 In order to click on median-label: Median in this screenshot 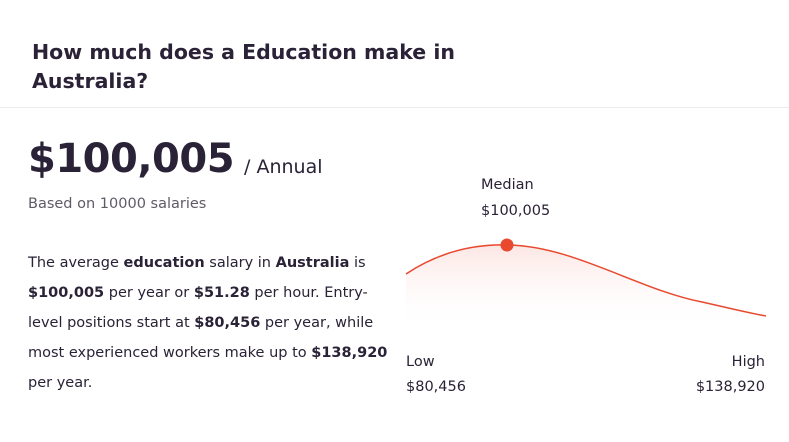, I will do `click(507, 185)`.